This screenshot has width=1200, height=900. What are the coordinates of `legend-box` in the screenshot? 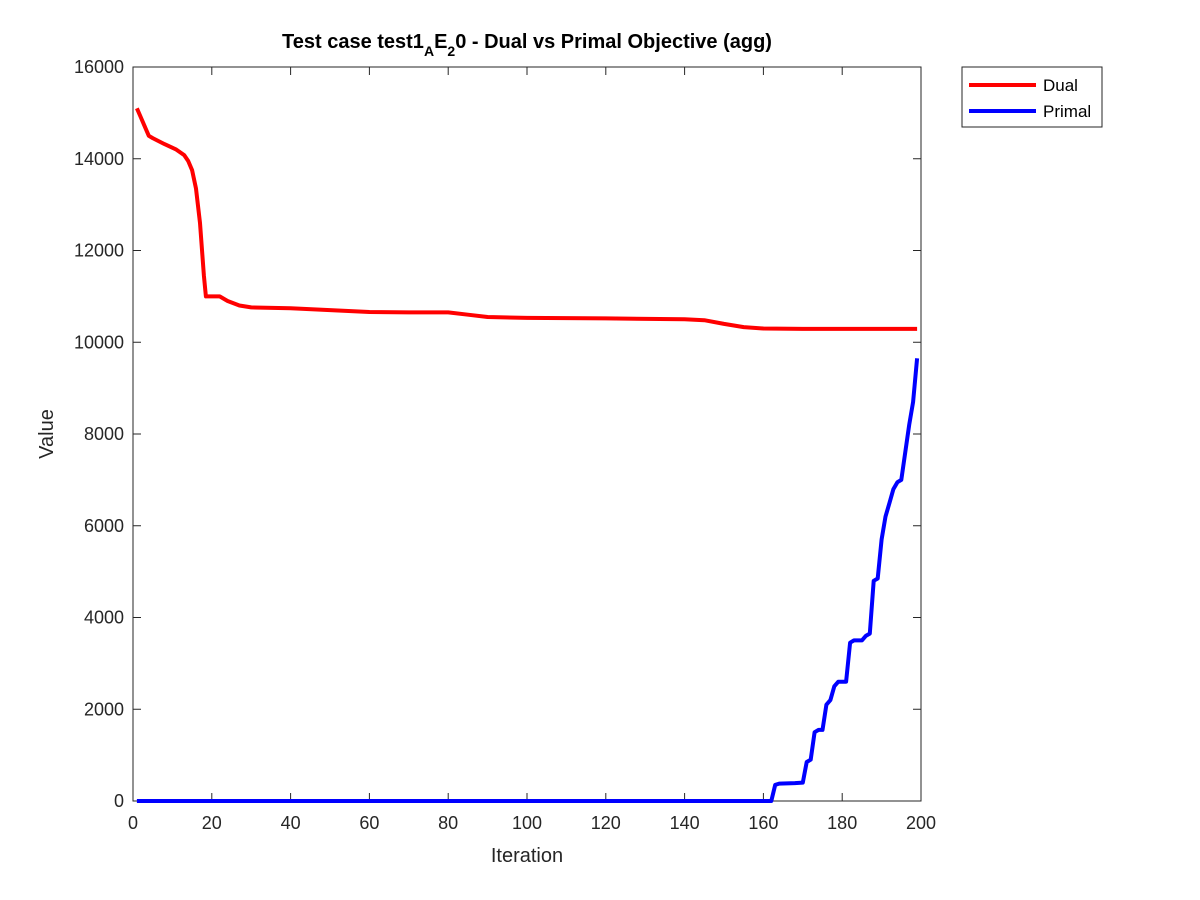 It's located at (1032, 97).